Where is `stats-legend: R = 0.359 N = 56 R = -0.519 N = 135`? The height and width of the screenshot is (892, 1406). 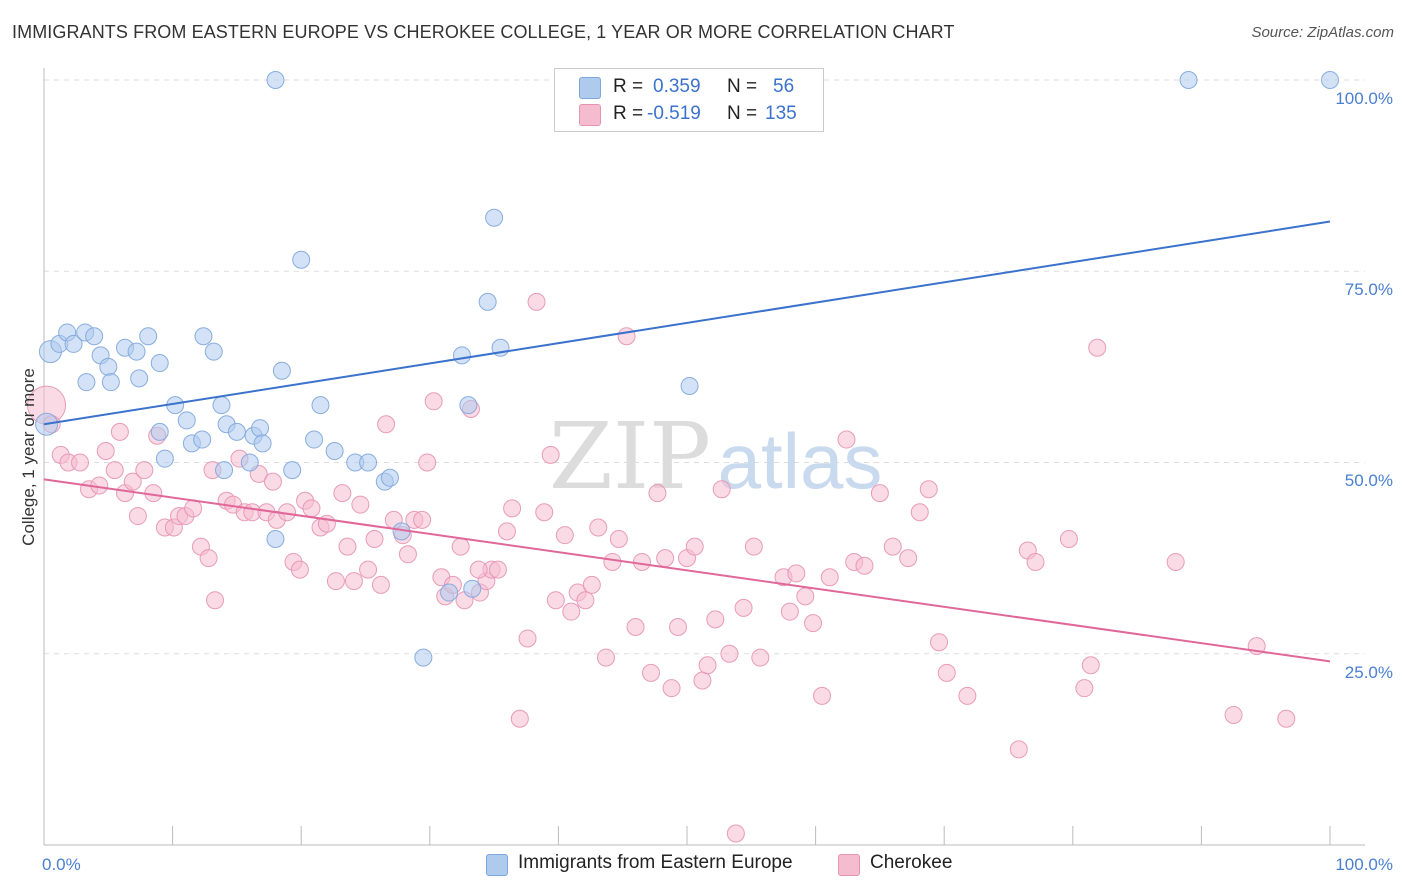 stats-legend: R = 0.359 N = 56 R = -0.519 N = 135 is located at coordinates (689, 100).